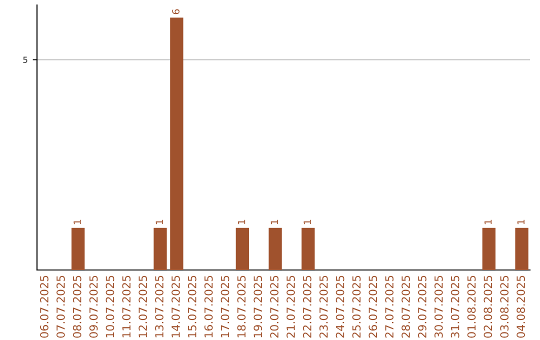  Describe the element at coordinates (110, 307) in the screenshot. I see `x-tick-label: 10.07.2025` at that location.